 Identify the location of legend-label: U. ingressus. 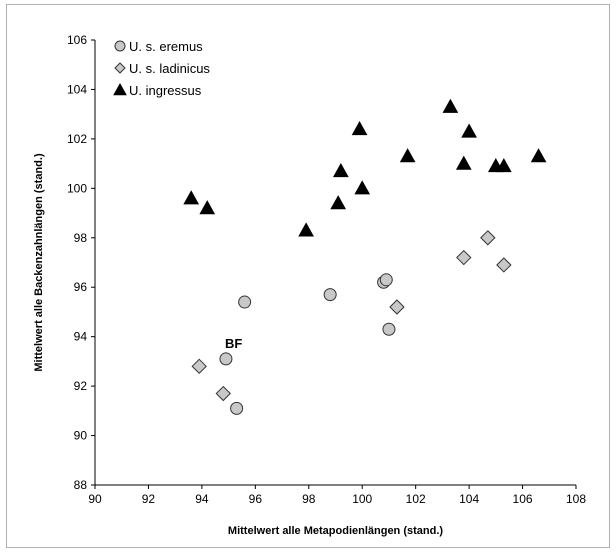
(165, 90).